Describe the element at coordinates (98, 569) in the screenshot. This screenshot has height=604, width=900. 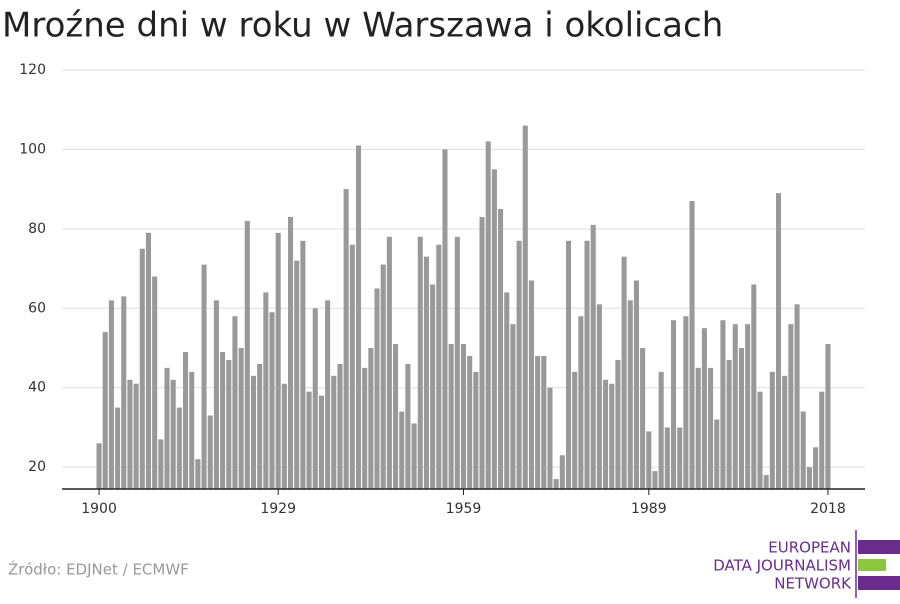
I see `source: Źródło: EDJNet / ECMWF` at that location.